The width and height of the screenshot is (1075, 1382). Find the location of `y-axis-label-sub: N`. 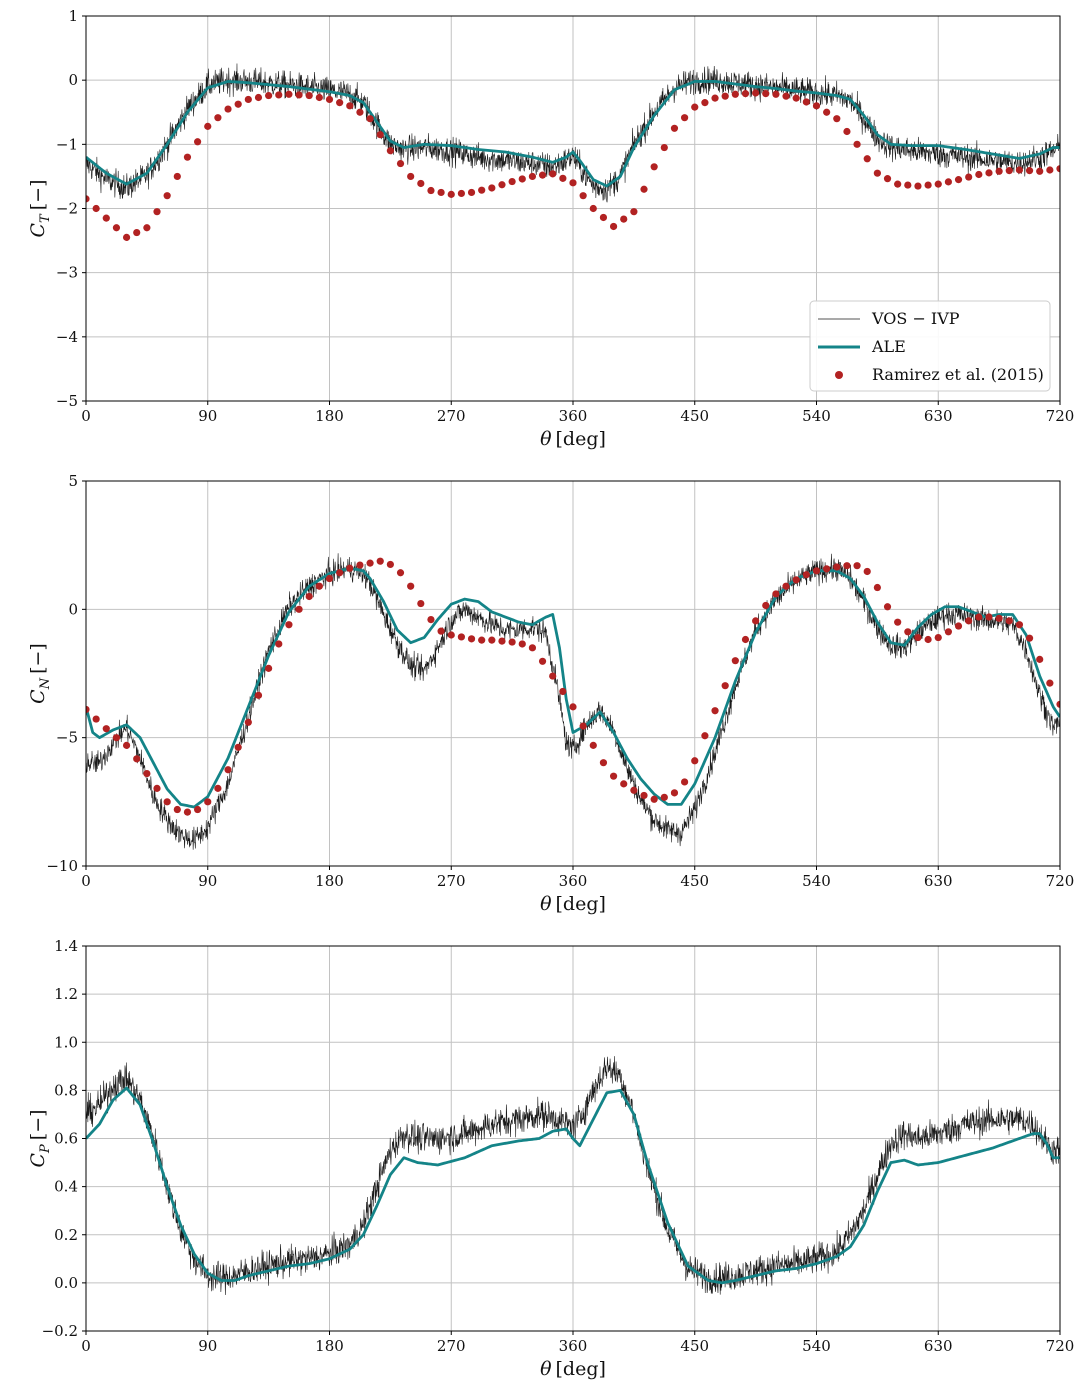

y-axis-label-sub: N is located at coordinates (45, 683).